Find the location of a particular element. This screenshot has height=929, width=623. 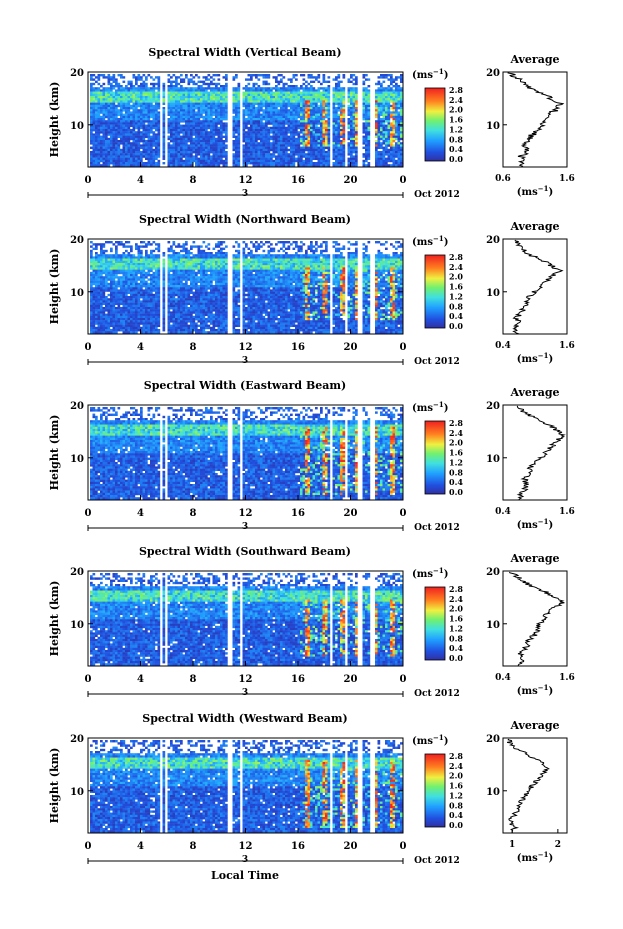

colorbar-unit: (ms−1) is located at coordinates (430, 74).